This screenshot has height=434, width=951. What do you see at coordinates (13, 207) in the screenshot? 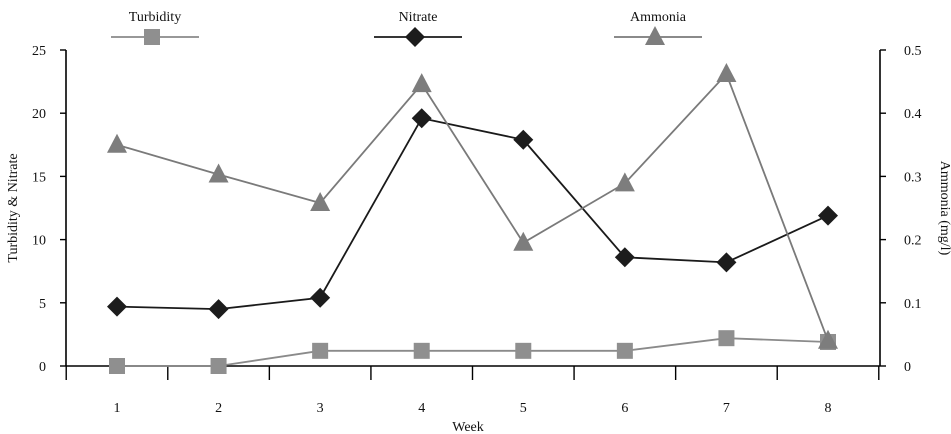
I see `left-y-axis-title: Turbidity & Nitrate` at bounding box center [13, 207].